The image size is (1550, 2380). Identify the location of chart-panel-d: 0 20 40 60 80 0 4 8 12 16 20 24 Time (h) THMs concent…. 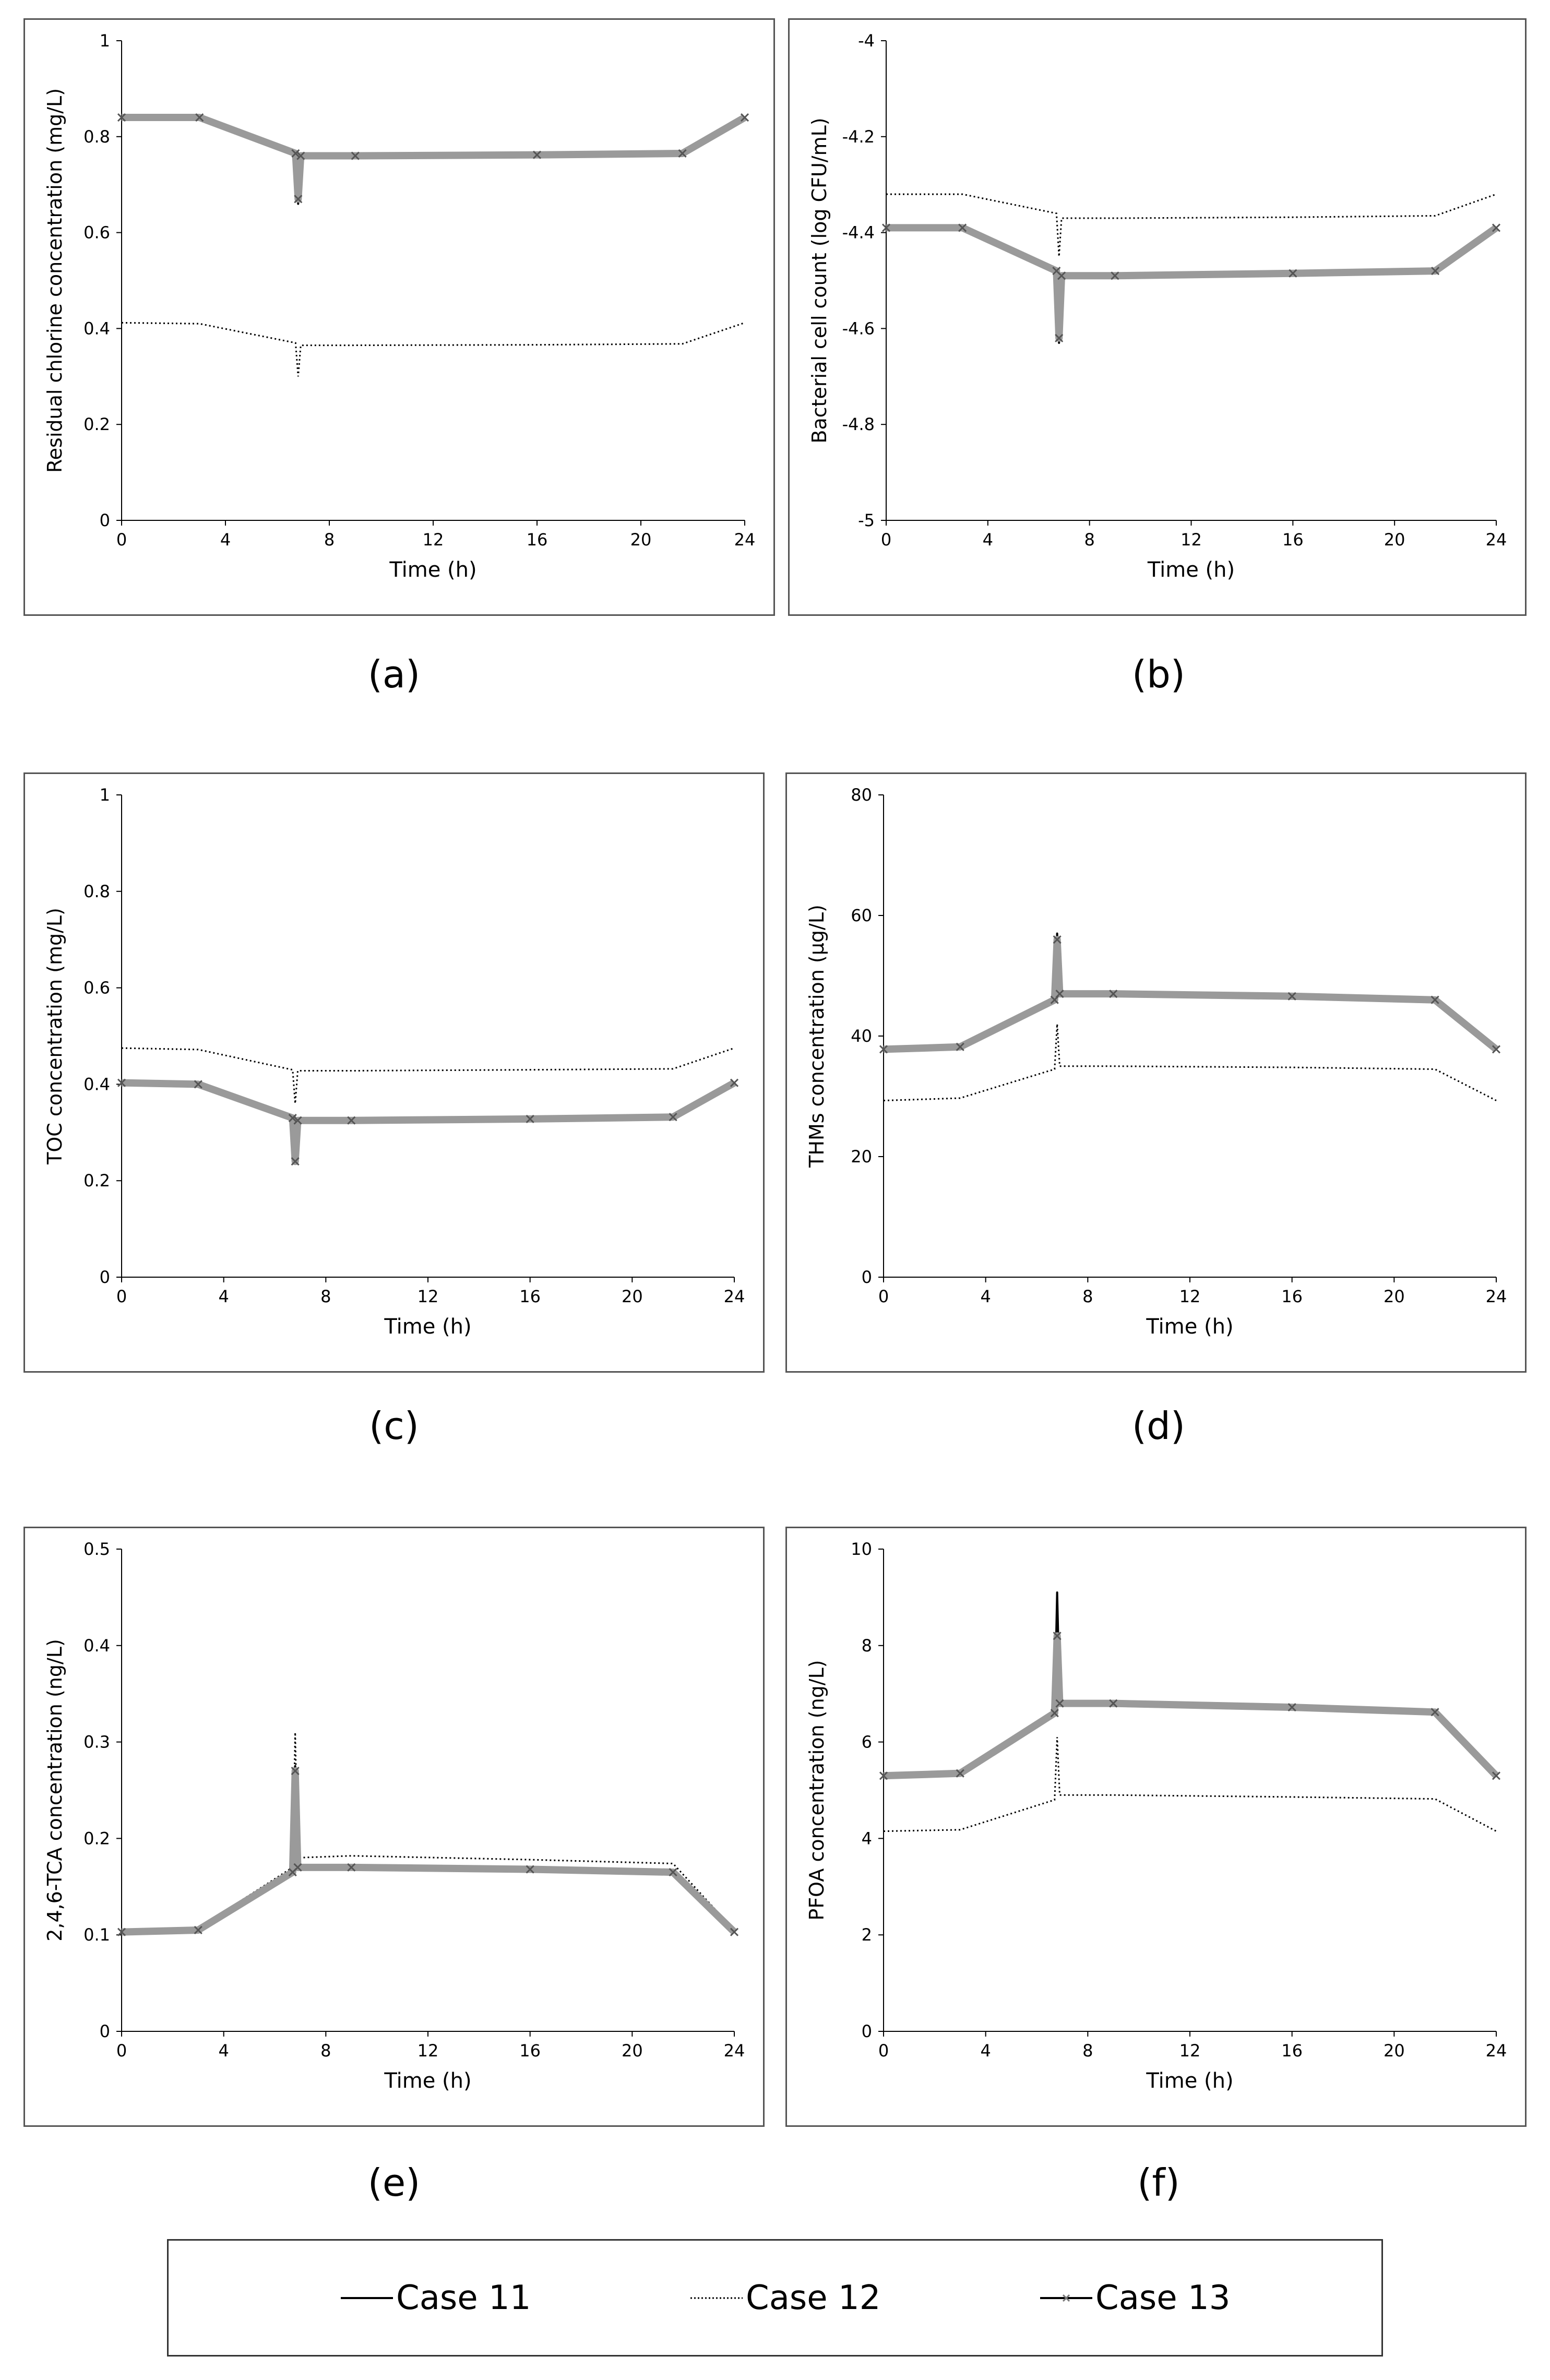
(1156, 1072).